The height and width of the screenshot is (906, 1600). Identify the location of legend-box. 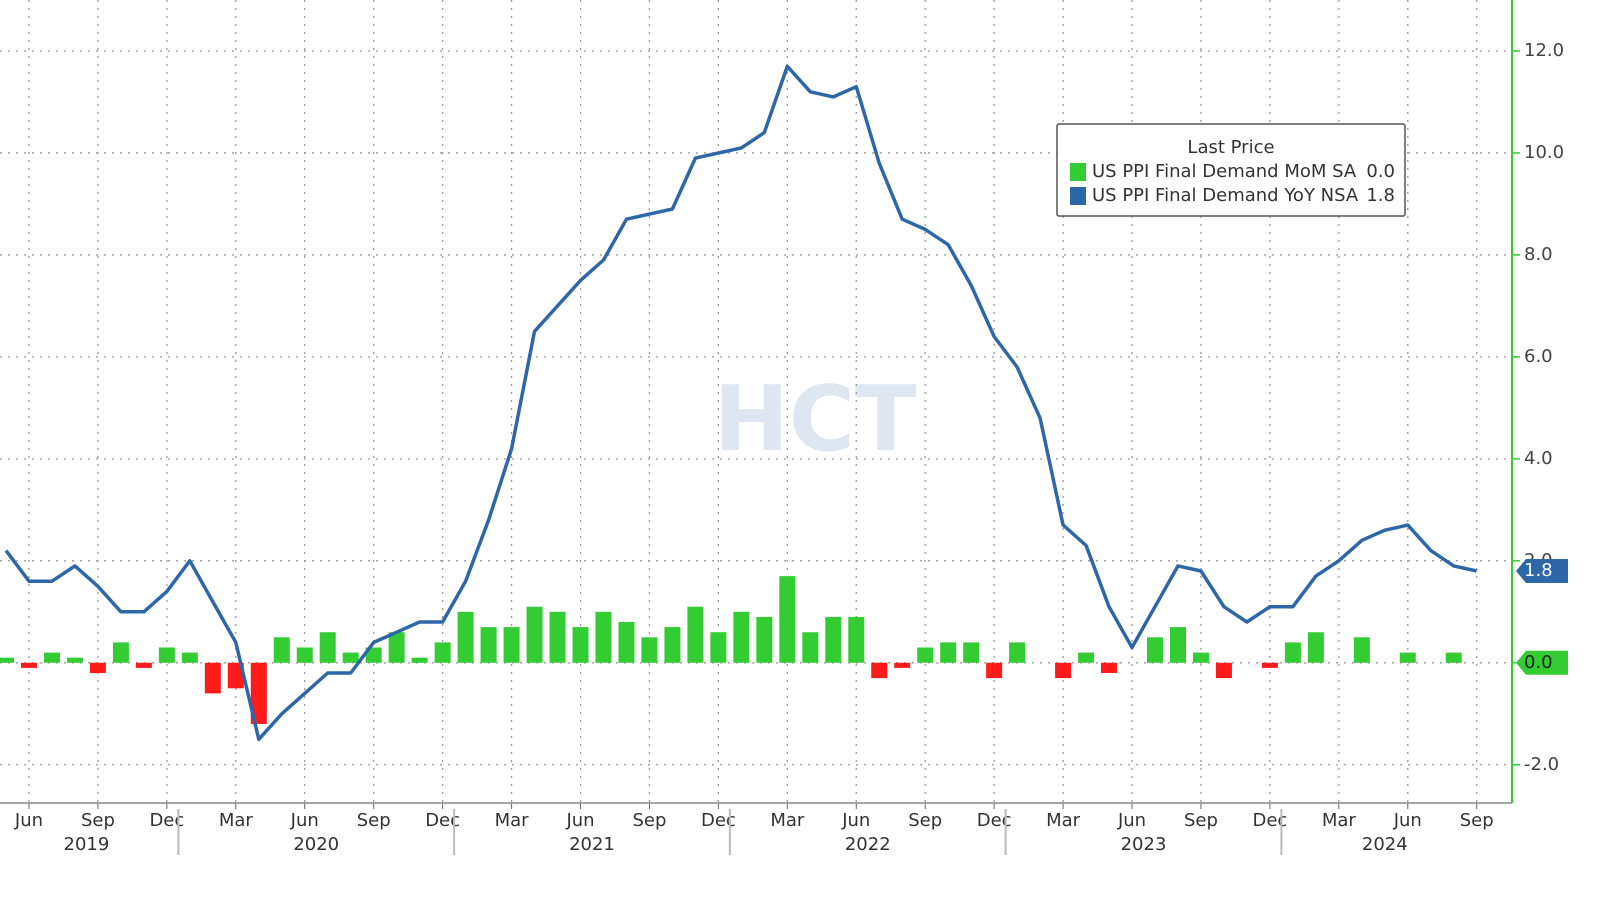
(1231, 170).